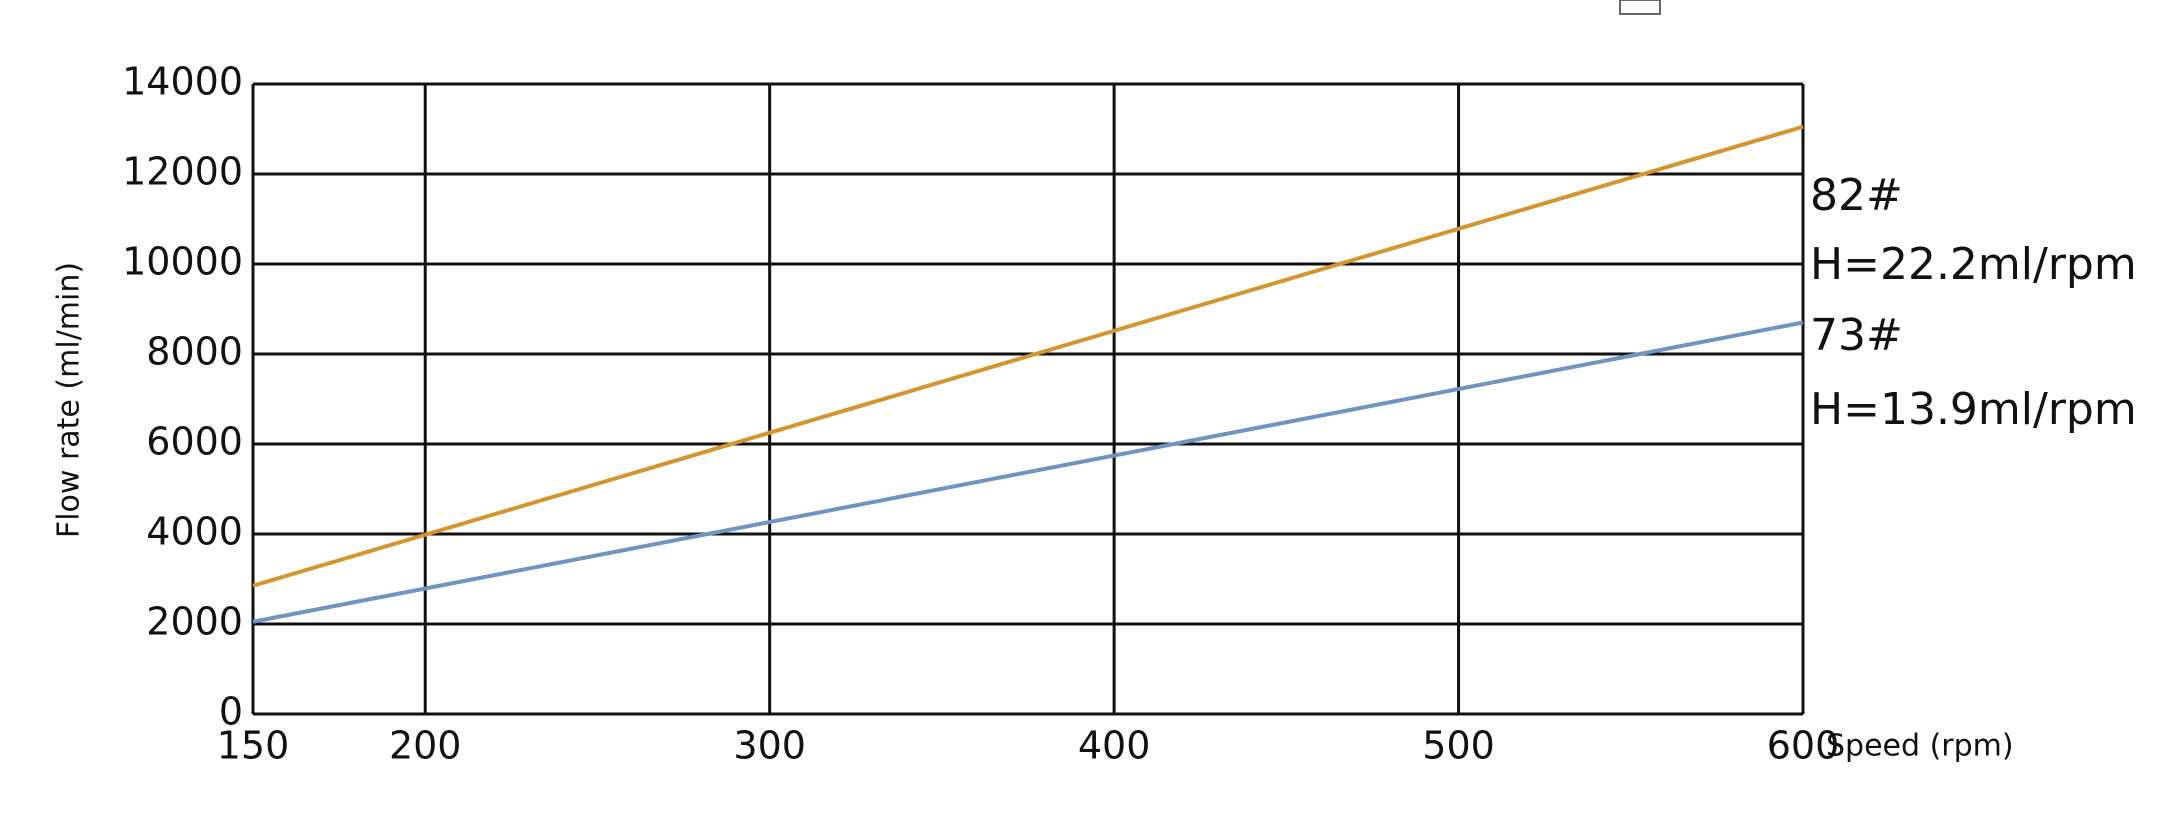 The image size is (2182, 818). Describe the element at coordinates (425, 746) in the screenshot. I see `x-tick-label: 200` at that location.